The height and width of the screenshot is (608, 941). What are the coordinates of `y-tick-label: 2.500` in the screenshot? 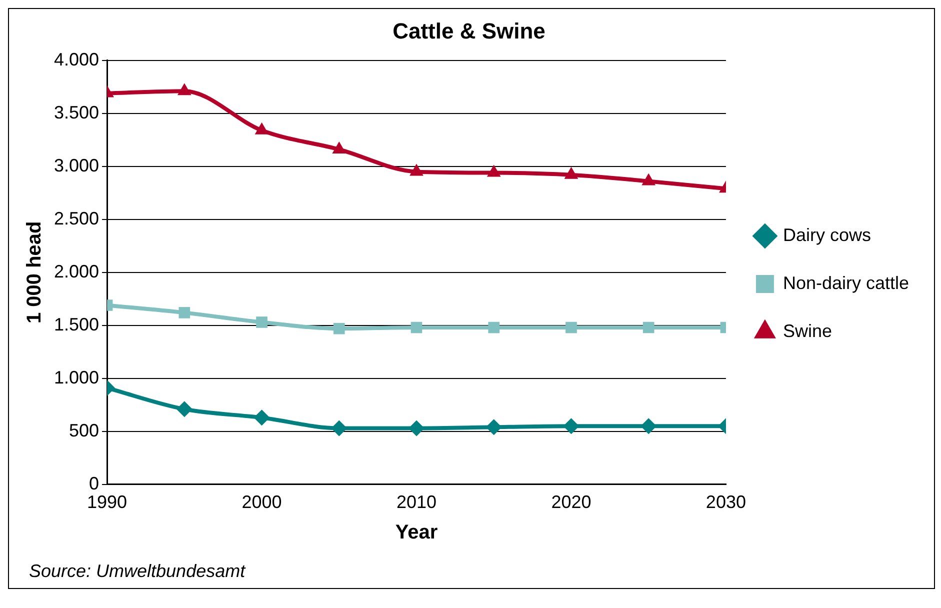 It's located at (77, 218).